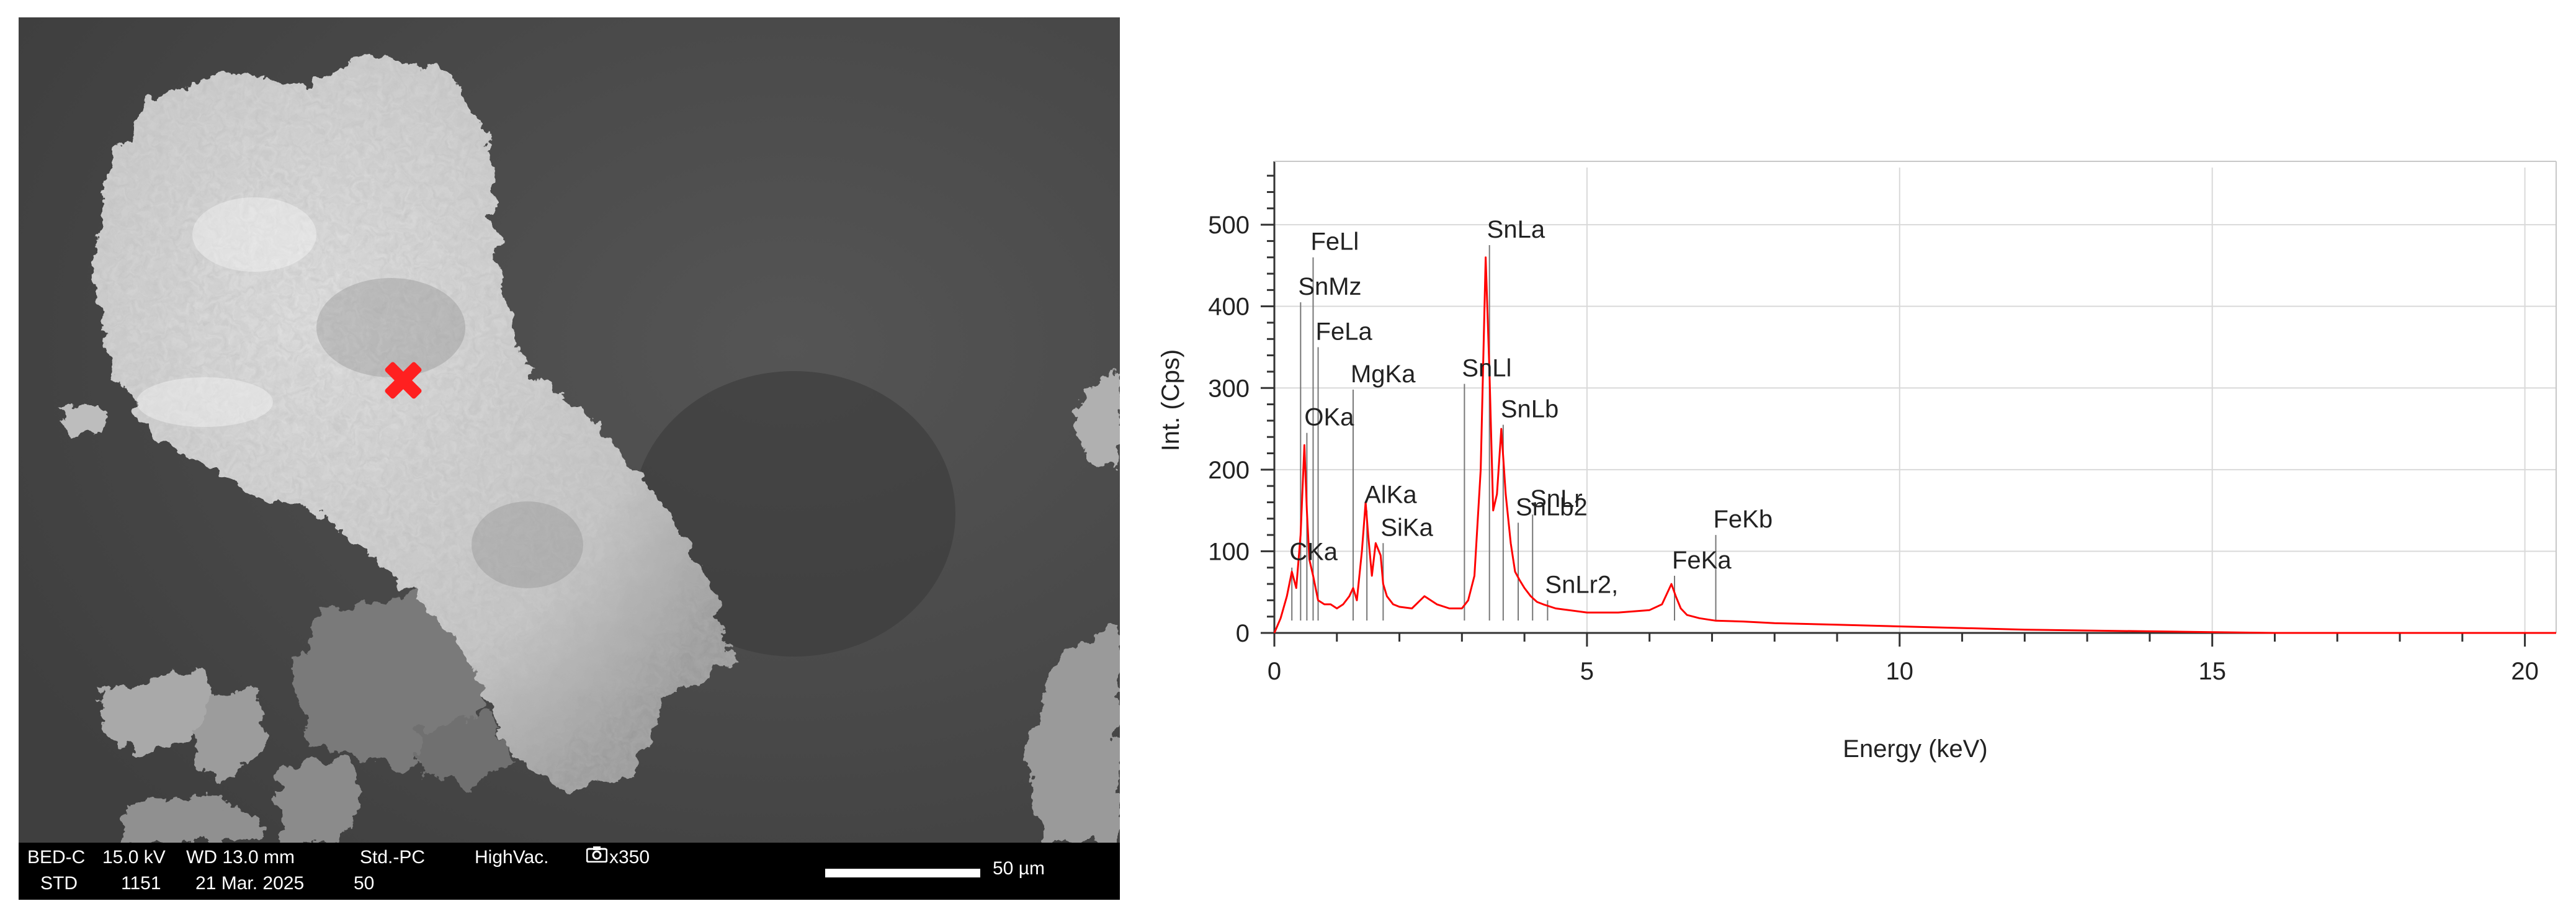 This screenshot has width=2576, height=919. Describe the element at coordinates (1556, 499) in the screenshot. I see `peak-label: SnLr` at that location.